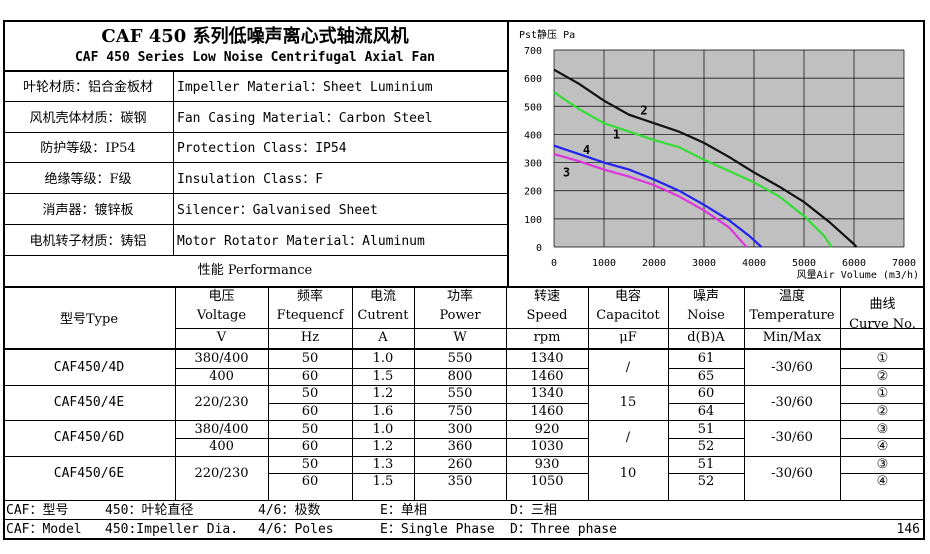  What do you see at coordinates (383, 447) in the screenshot?
I see `cell-current: 1.2` at bounding box center [383, 447].